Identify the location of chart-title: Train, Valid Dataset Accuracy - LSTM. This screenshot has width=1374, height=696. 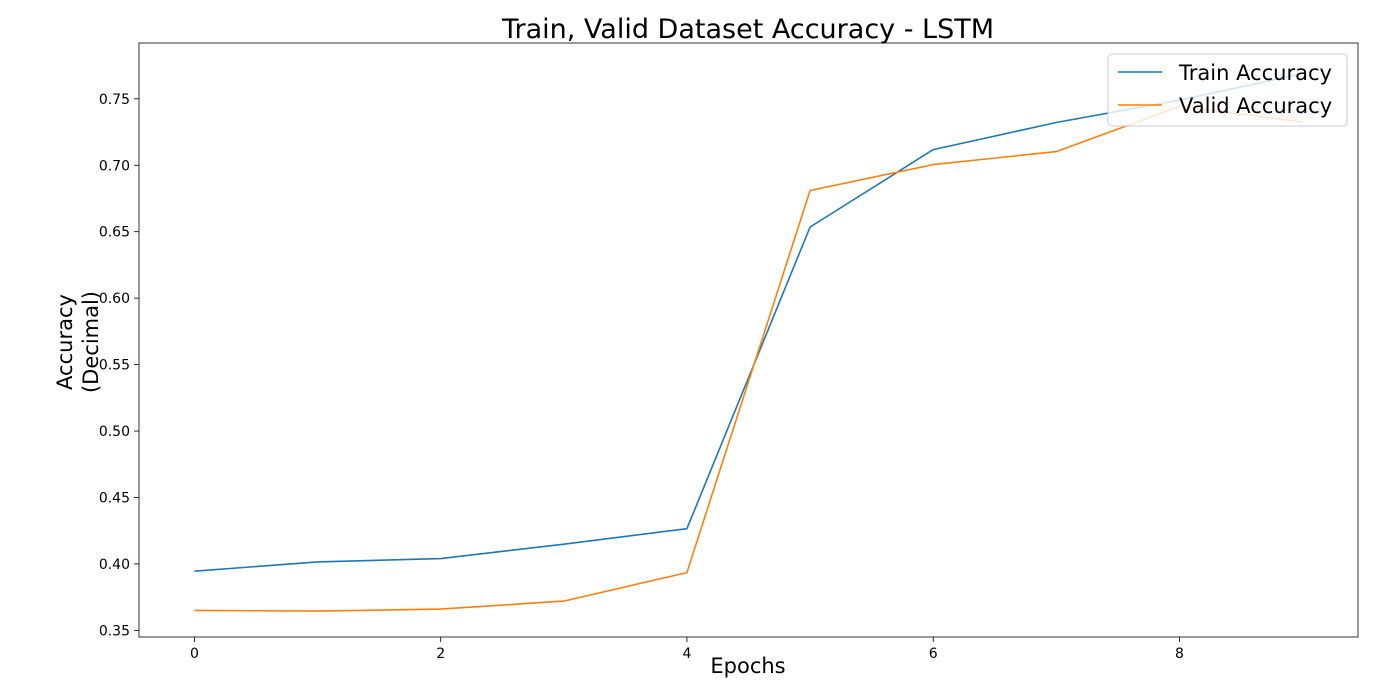
(747, 29).